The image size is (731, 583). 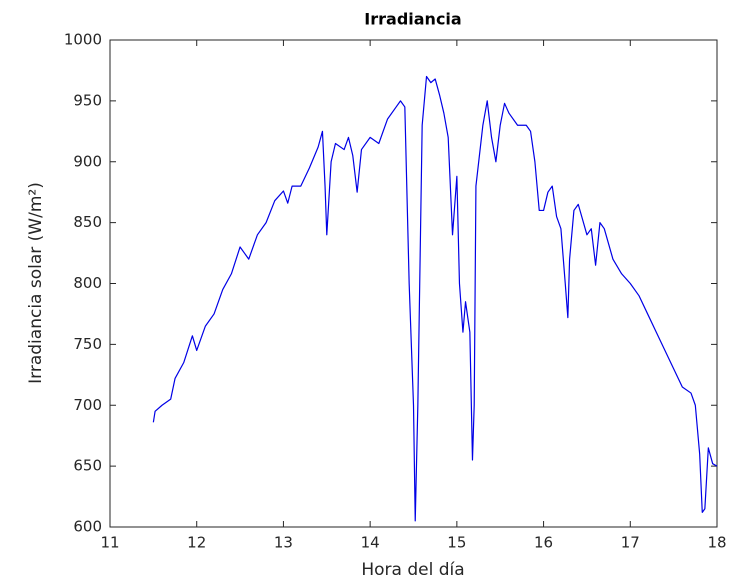 I want to click on y-tick-label: 900, so click(x=87, y=161).